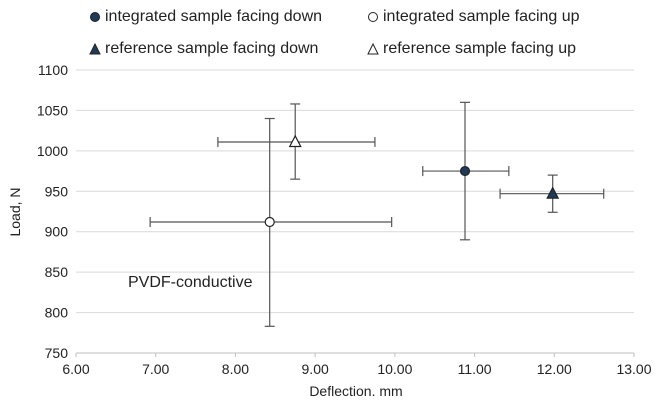 This screenshot has width=656, height=402. I want to click on y-tick-label: 900, so click(57, 232).